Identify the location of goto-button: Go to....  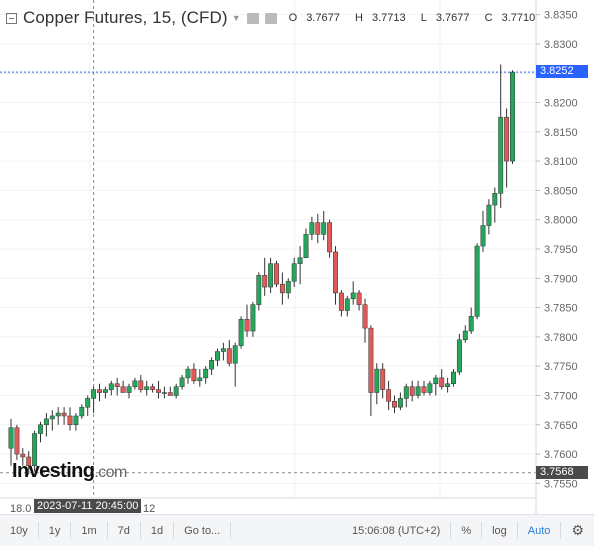
(202, 530).